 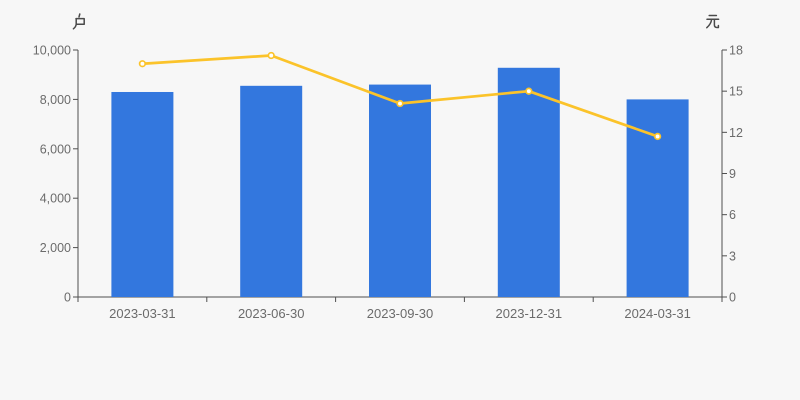 I want to click on left-axis-tick-label: 6,000, so click(x=55, y=149).